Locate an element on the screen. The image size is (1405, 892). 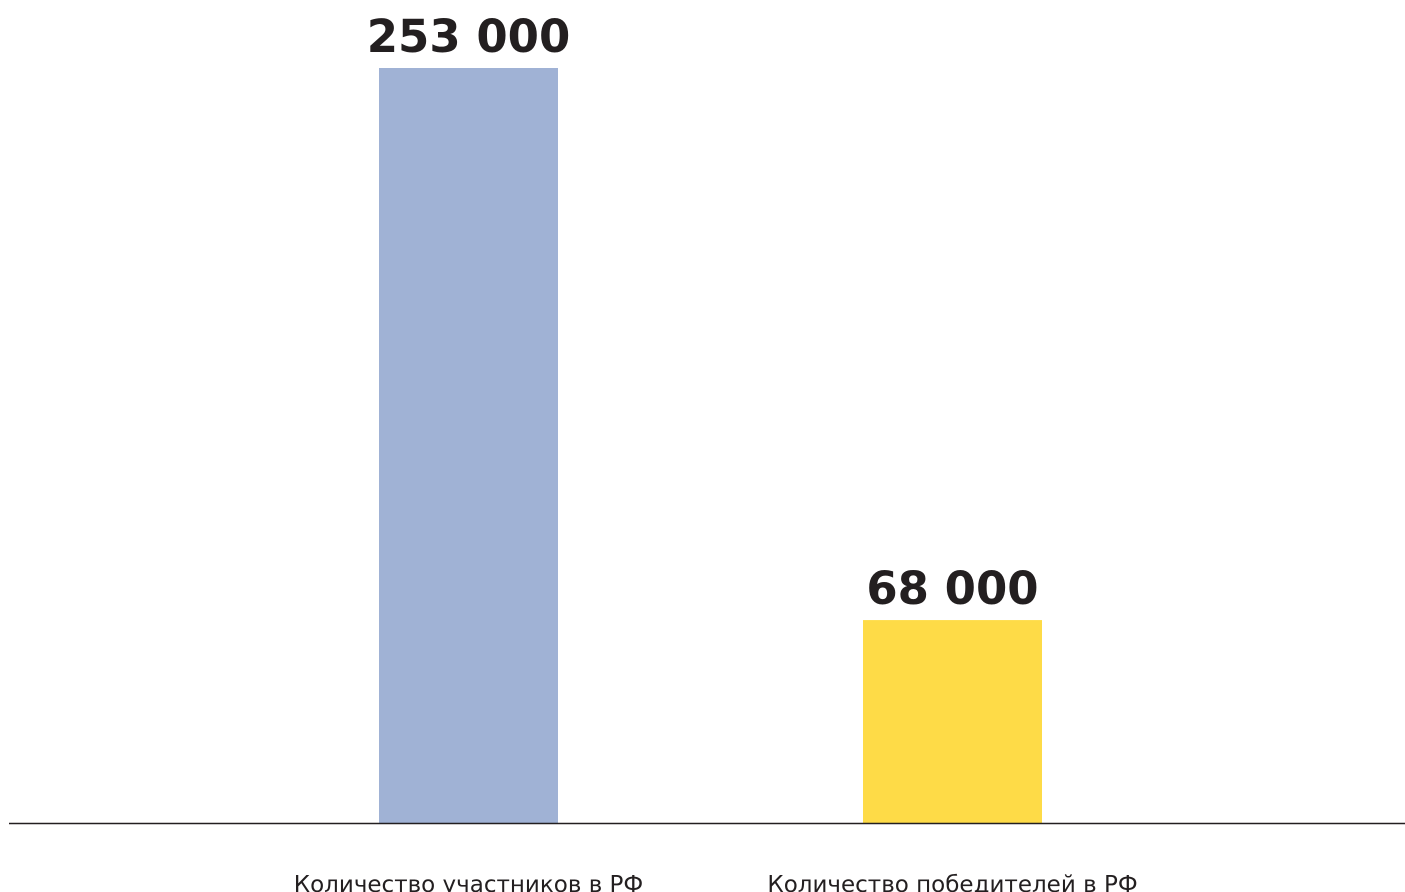
category-label-2: Количество победителей в РФ is located at coordinates (952, 882).